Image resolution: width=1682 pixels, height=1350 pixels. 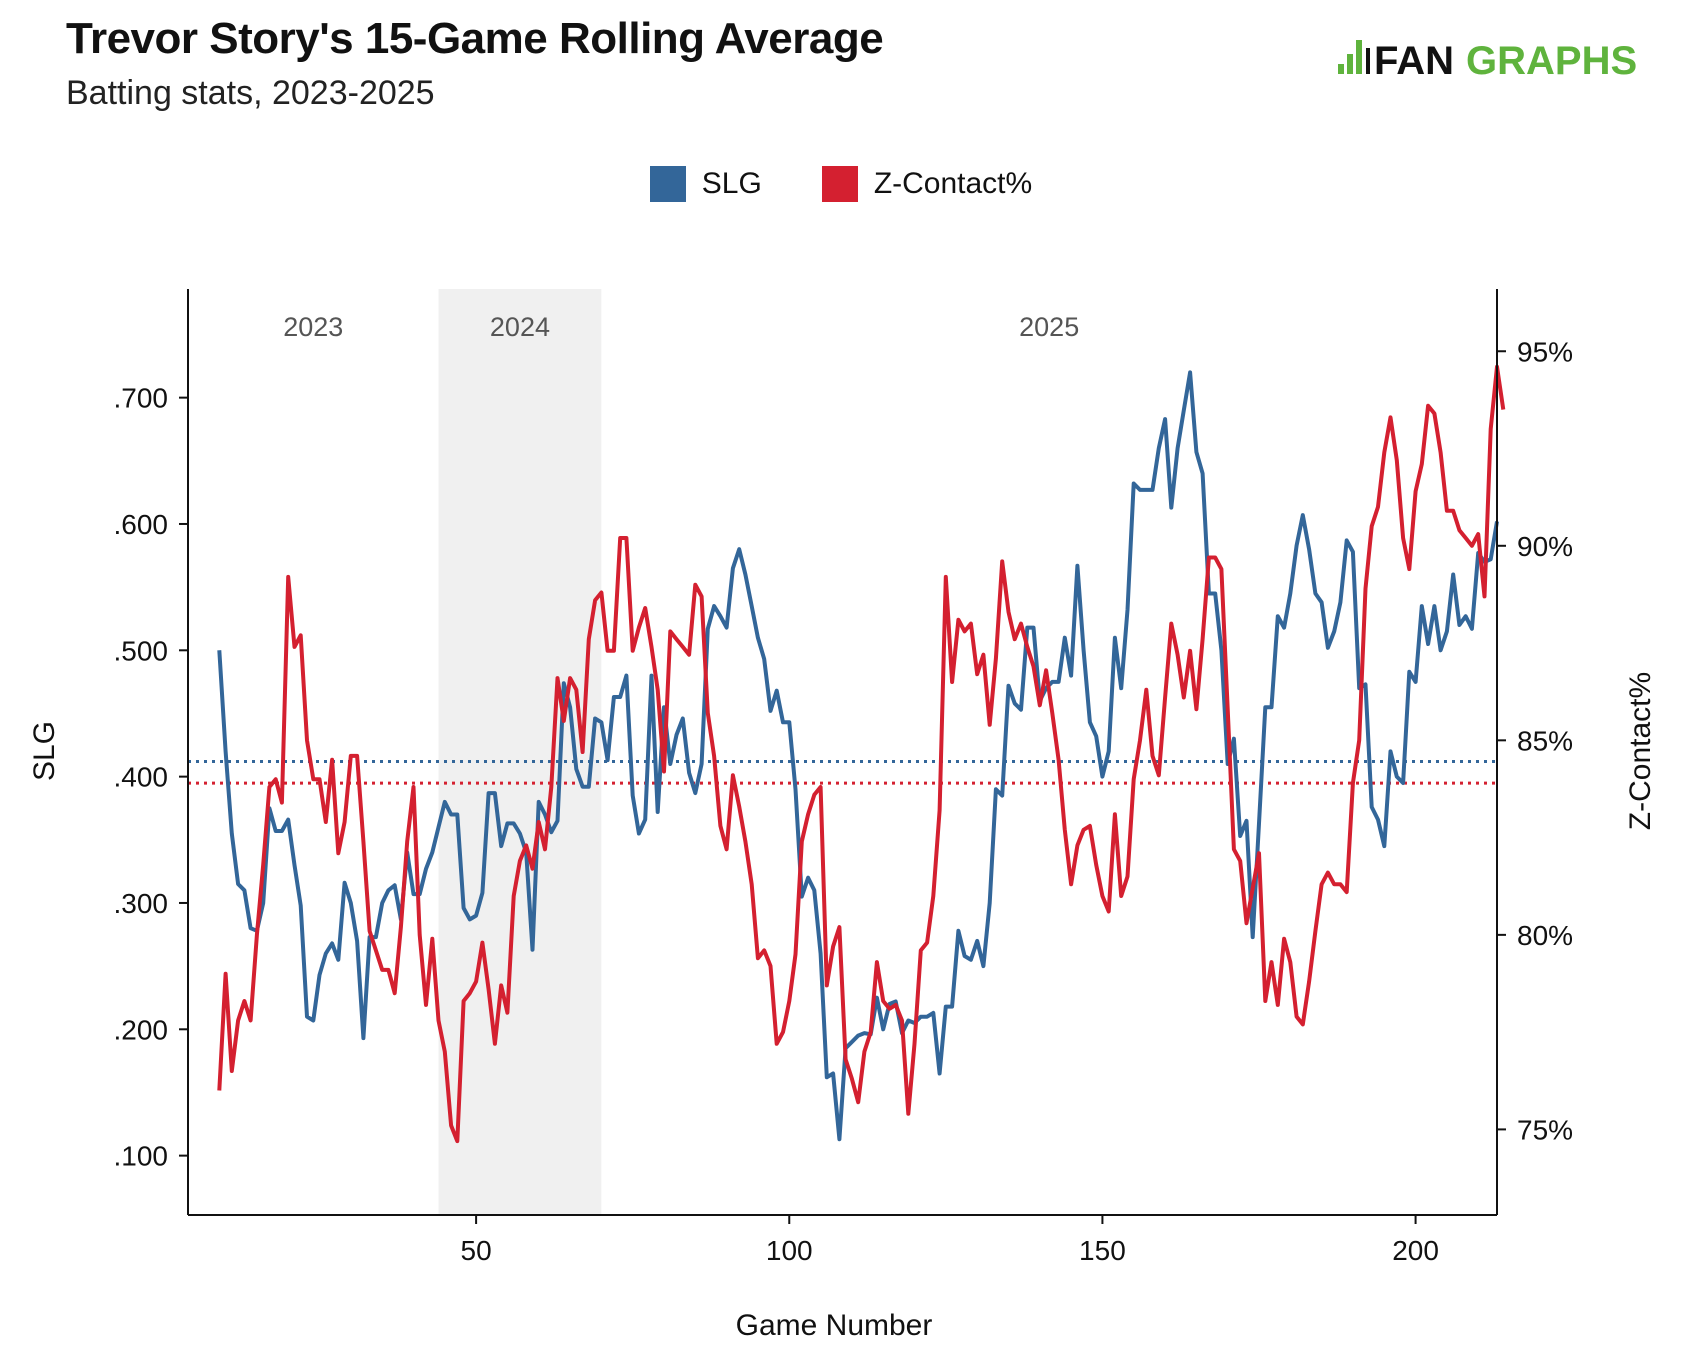 What do you see at coordinates (1545, 1129) in the screenshot?
I see `y-tick-label-right: 75%` at bounding box center [1545, 1129].